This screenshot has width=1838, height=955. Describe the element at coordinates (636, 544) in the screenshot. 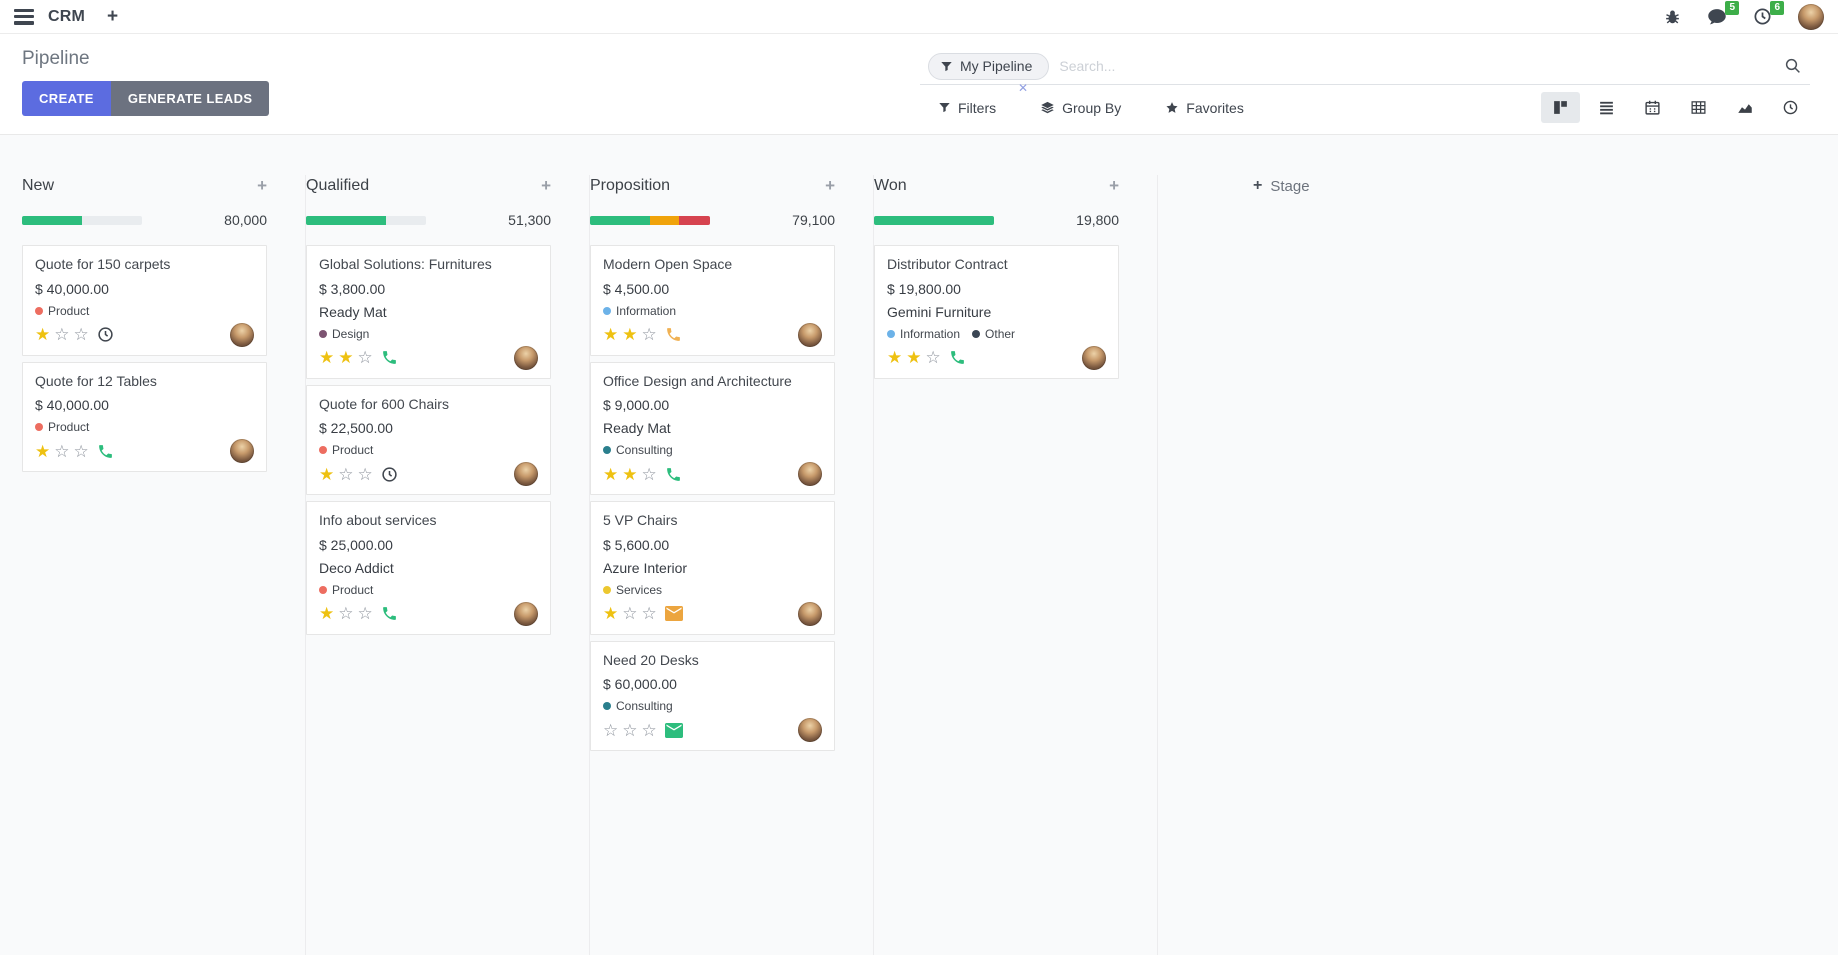

I see `card-amount: $ 5,600.00` at that location.